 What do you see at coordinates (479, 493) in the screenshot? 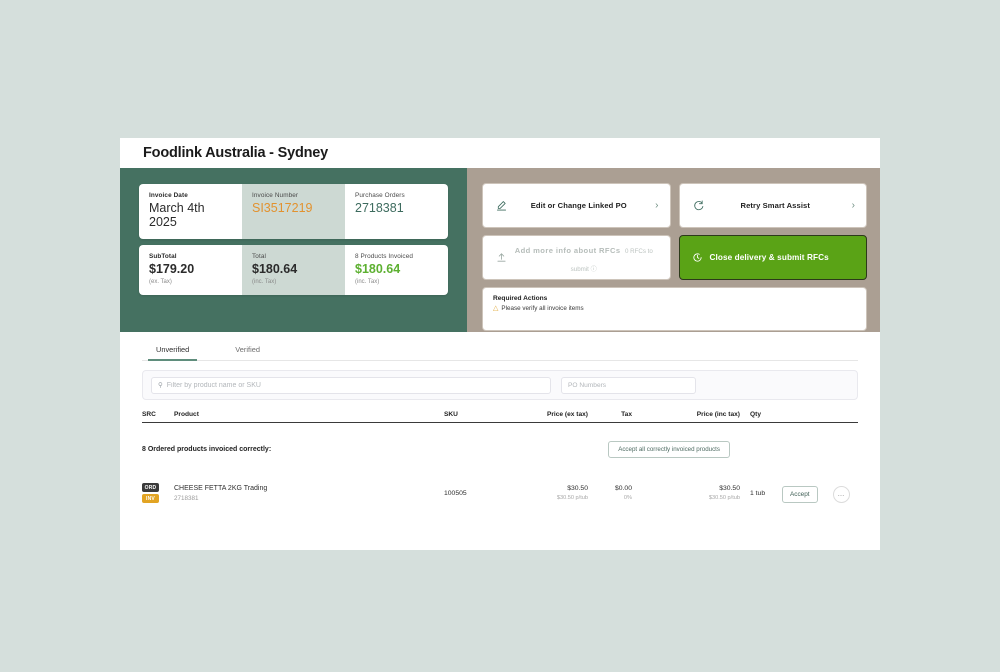
I see `row-sku: 100505` at bounding box center [479, 493].